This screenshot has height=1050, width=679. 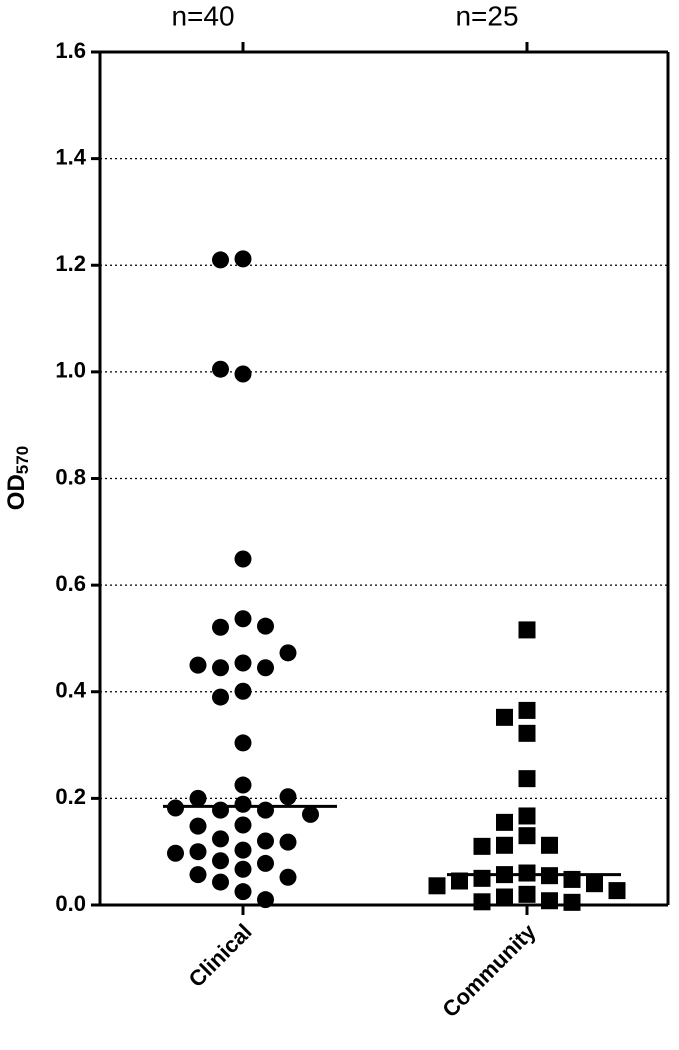 I want to click on n-annotation: n=40, so click(x=202, y=15).